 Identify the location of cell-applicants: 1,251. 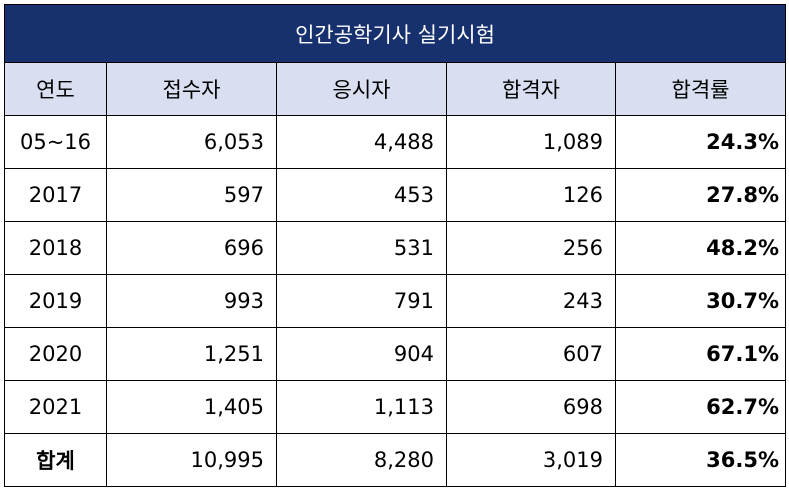
(191, 354).